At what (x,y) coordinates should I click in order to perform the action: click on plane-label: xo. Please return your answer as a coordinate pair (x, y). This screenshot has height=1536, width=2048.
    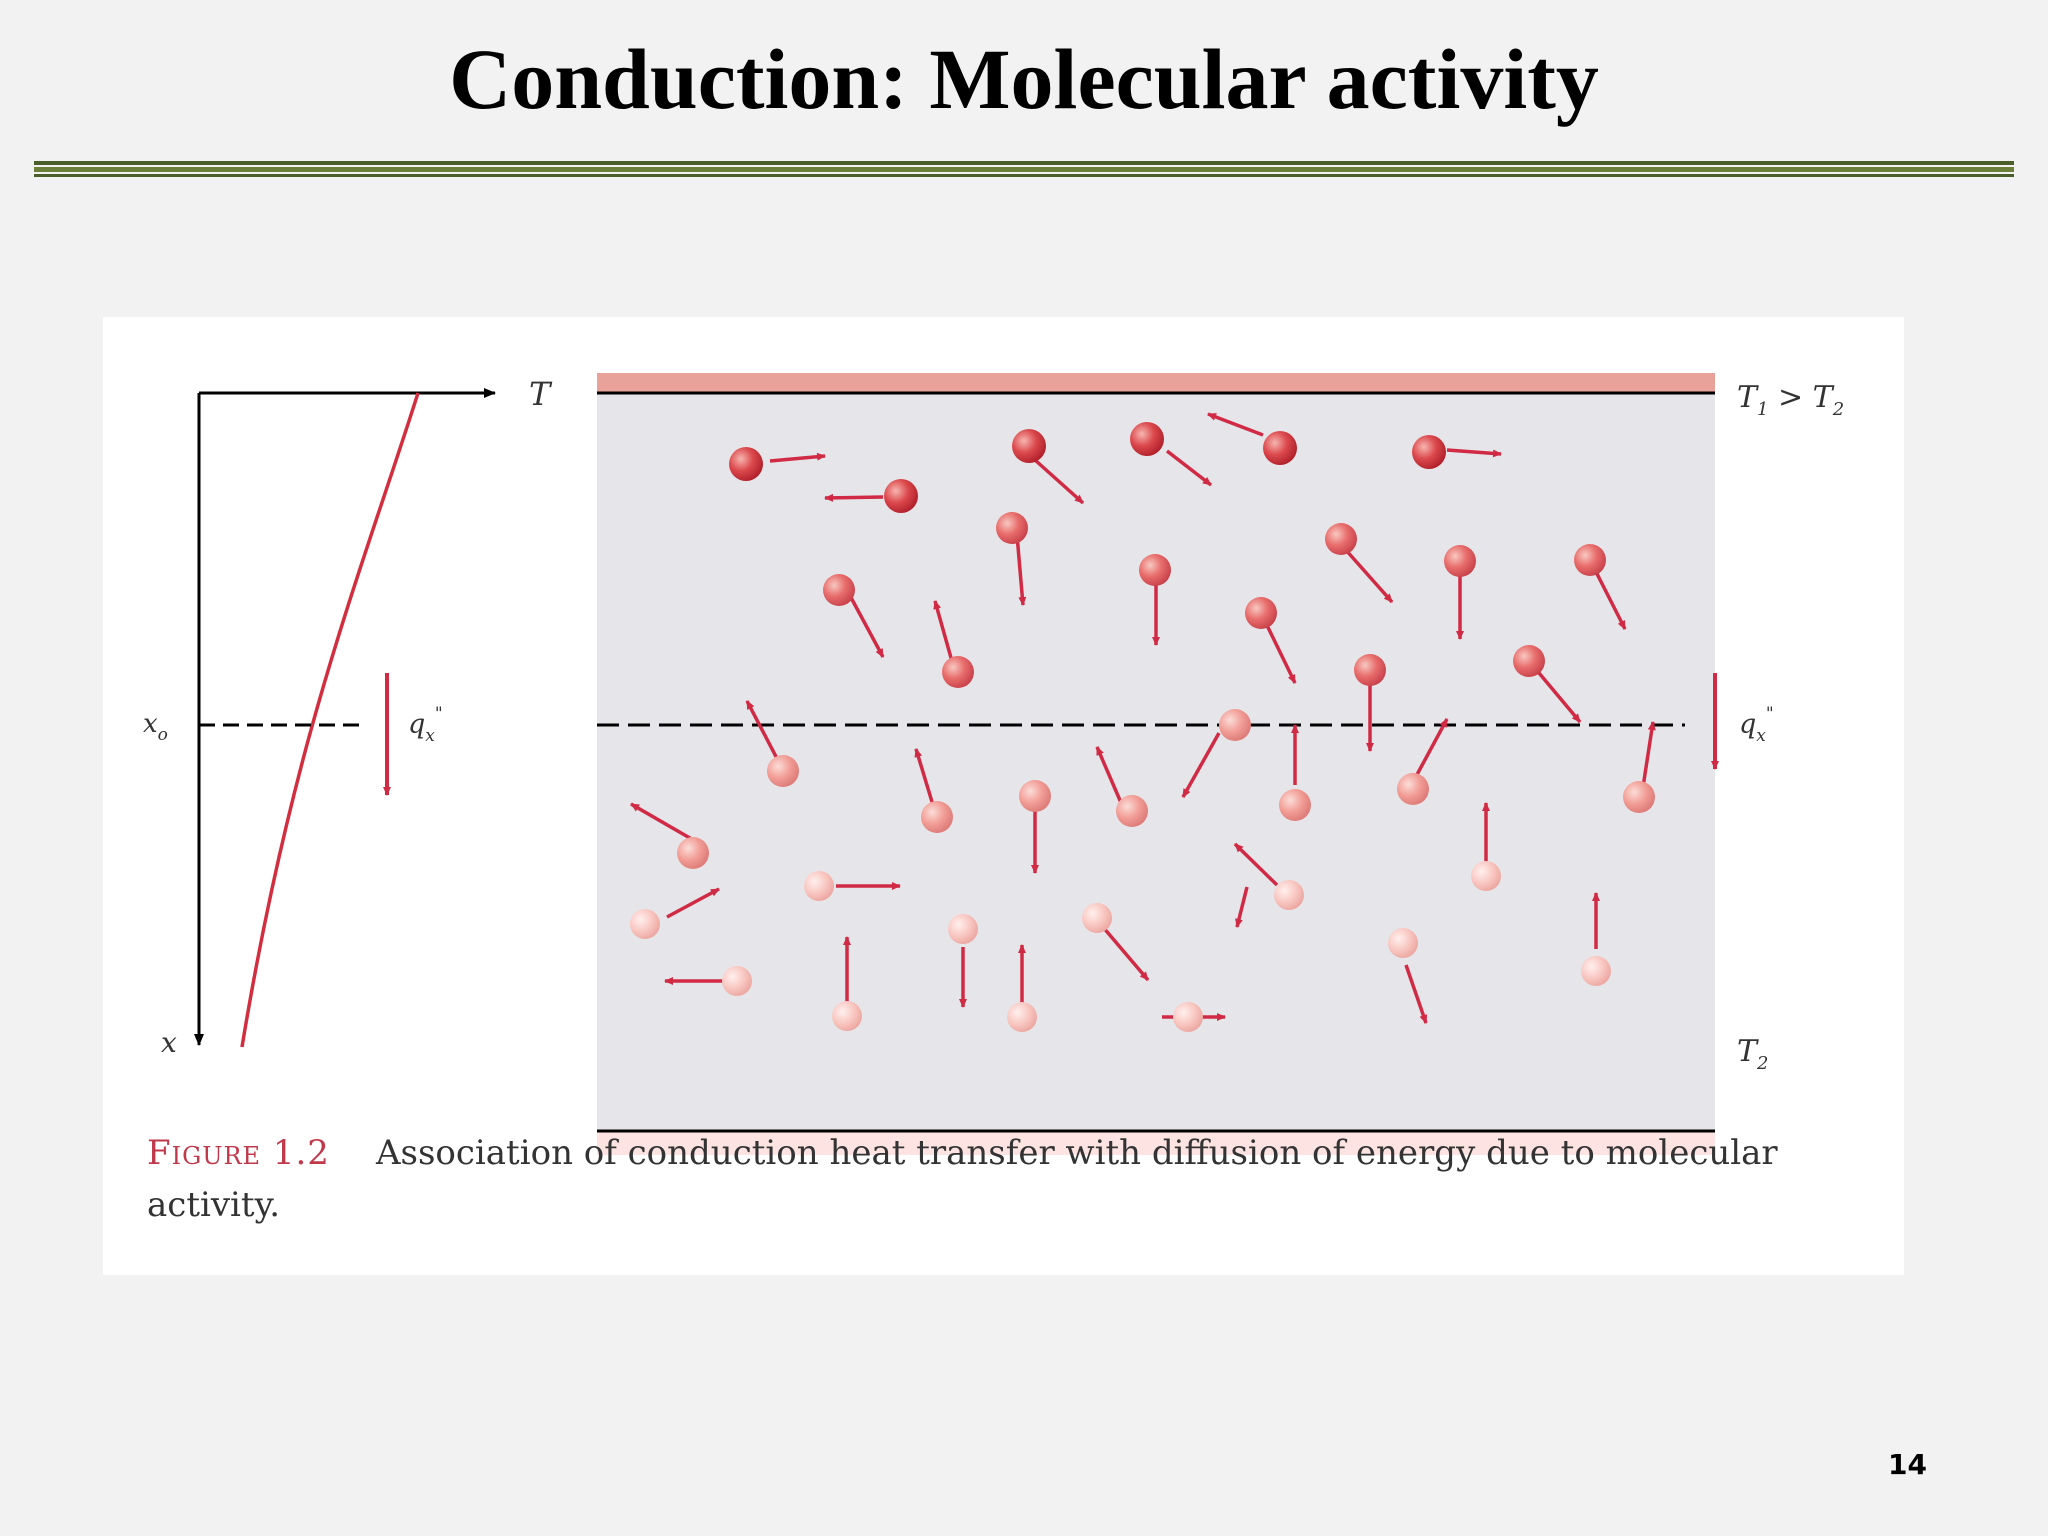
    Looking at the image, I should click on (155, 727).